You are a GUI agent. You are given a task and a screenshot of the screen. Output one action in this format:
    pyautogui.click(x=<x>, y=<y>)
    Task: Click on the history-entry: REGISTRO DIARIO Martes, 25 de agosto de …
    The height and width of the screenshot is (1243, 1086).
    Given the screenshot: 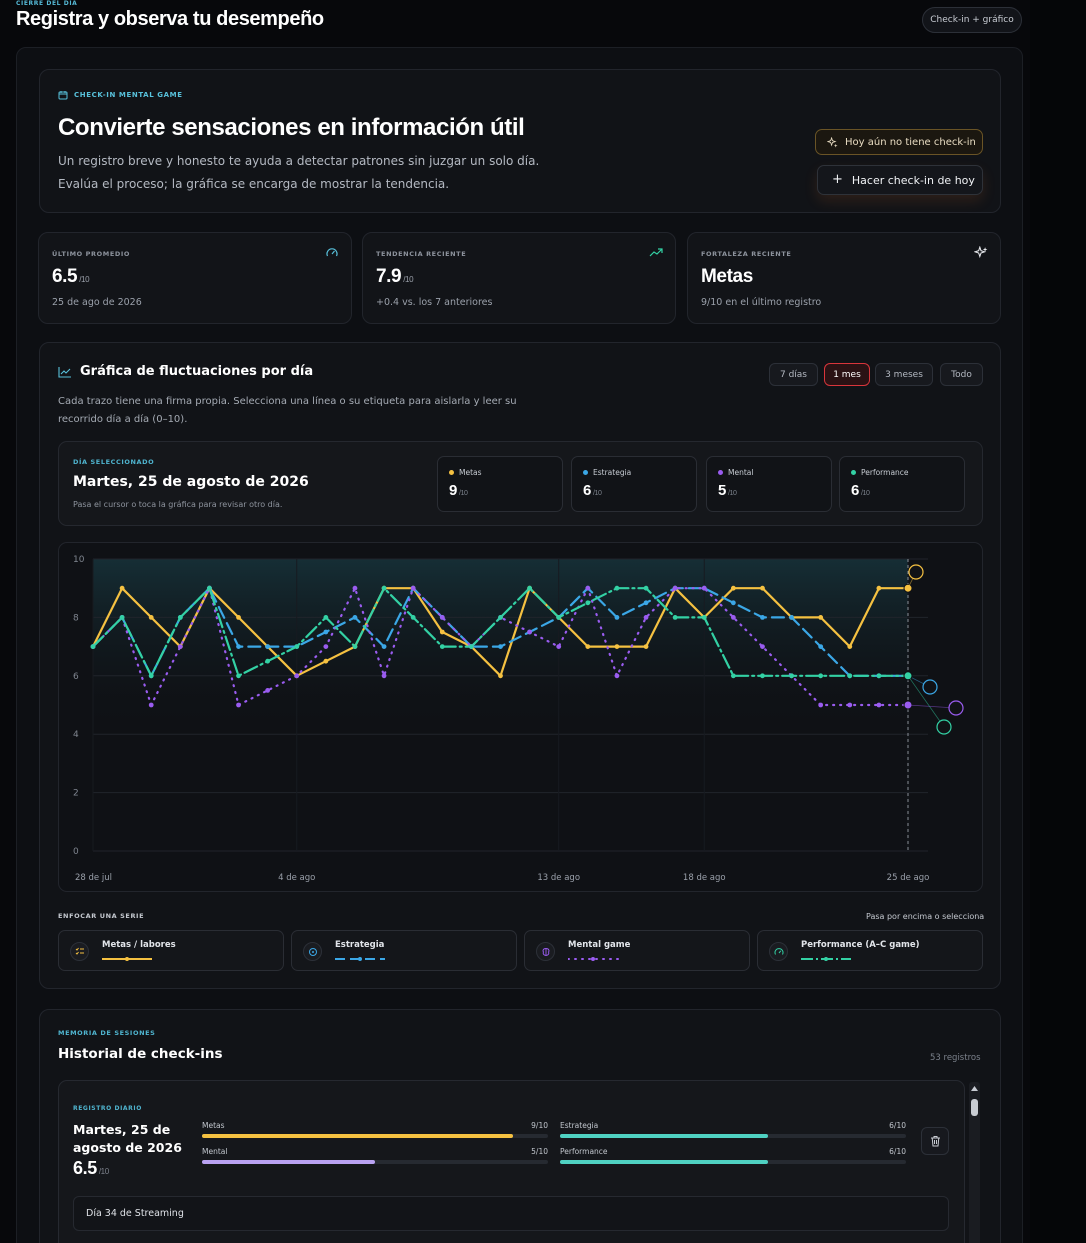 What is the action you would take?
    pyautogui.click(x=511, y=1161)
    